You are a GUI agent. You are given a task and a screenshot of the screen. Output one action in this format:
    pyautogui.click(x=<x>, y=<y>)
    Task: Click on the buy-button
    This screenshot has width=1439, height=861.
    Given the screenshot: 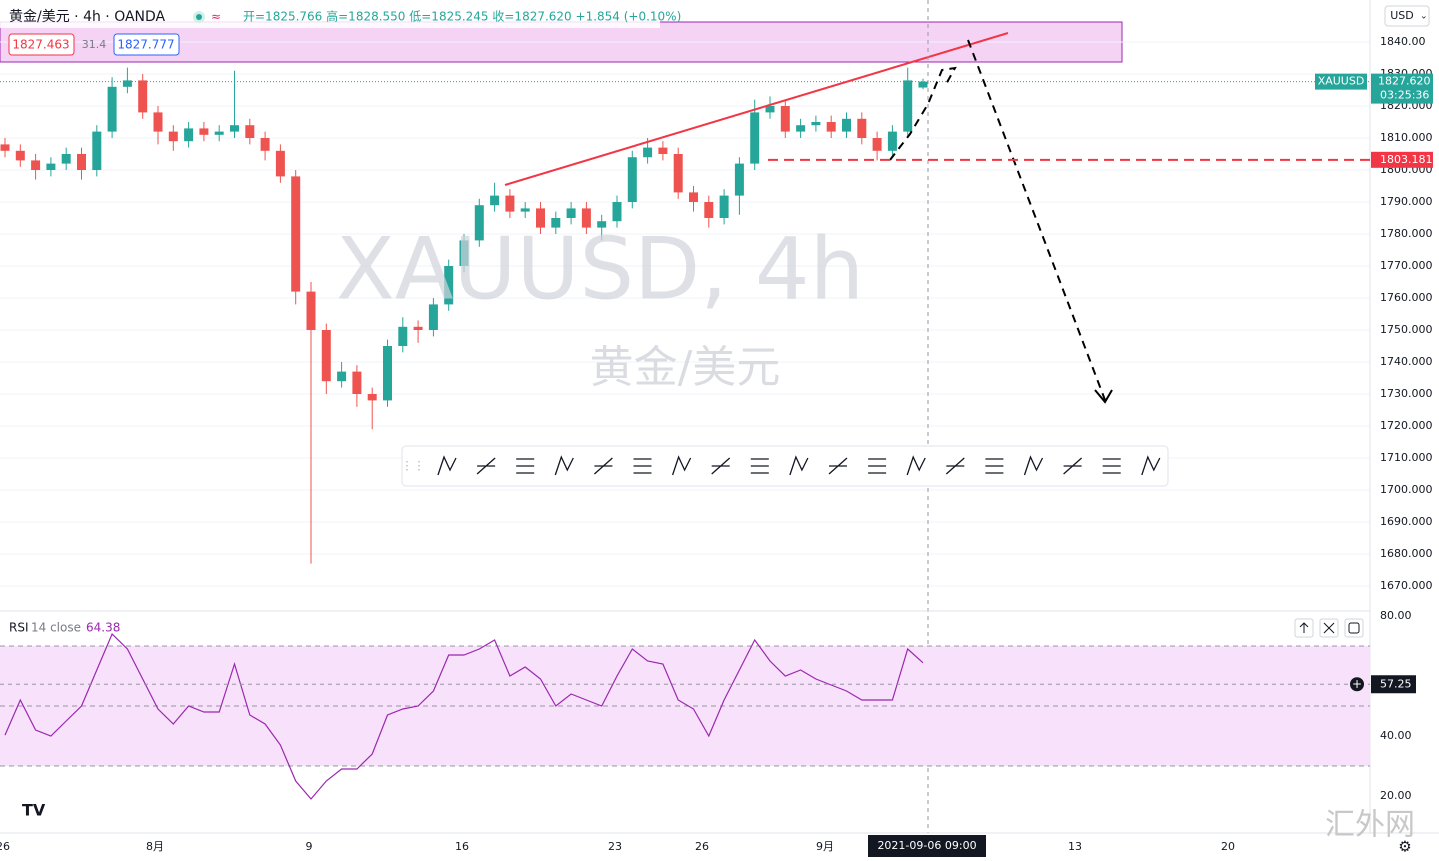 What is the action you would take?
    pyautogui.click(x=146, y=44)
    